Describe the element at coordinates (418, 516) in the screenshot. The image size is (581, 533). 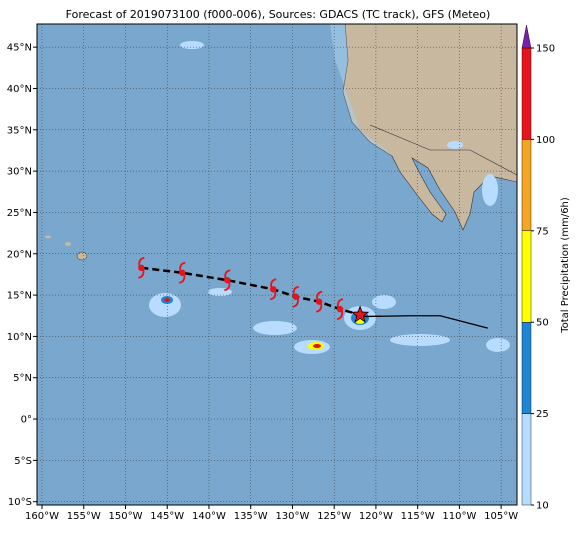
I see `x-tick-label: 115°W` at that location.